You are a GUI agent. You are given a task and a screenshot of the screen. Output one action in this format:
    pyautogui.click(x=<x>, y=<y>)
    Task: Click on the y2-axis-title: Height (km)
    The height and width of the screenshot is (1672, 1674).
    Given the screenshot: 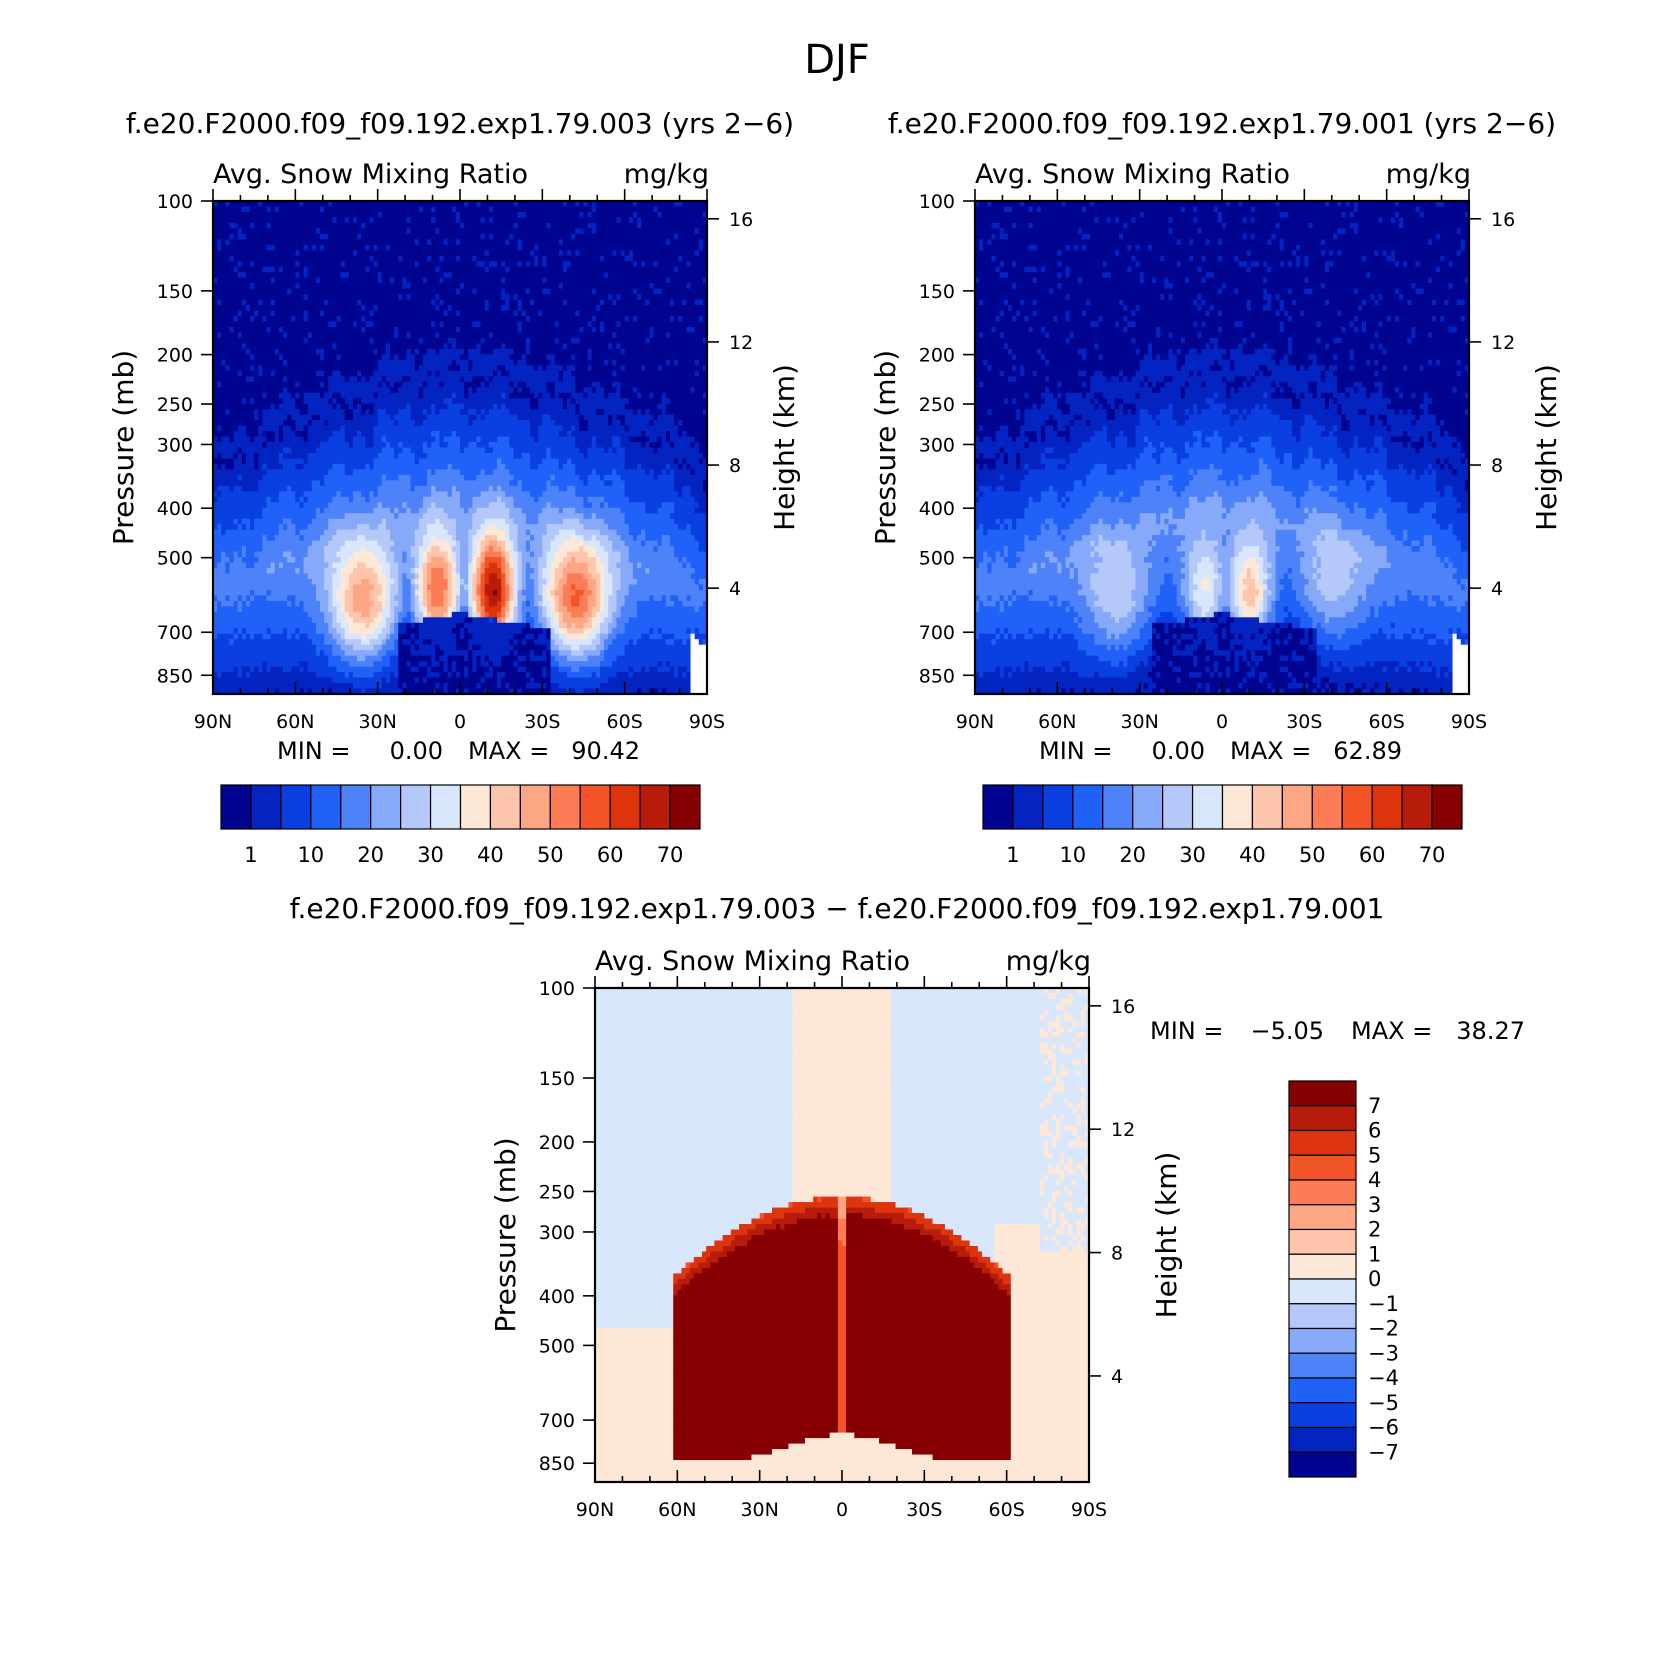 What is the action you would take?
    pyautogui.click(x=784, y=447)
    